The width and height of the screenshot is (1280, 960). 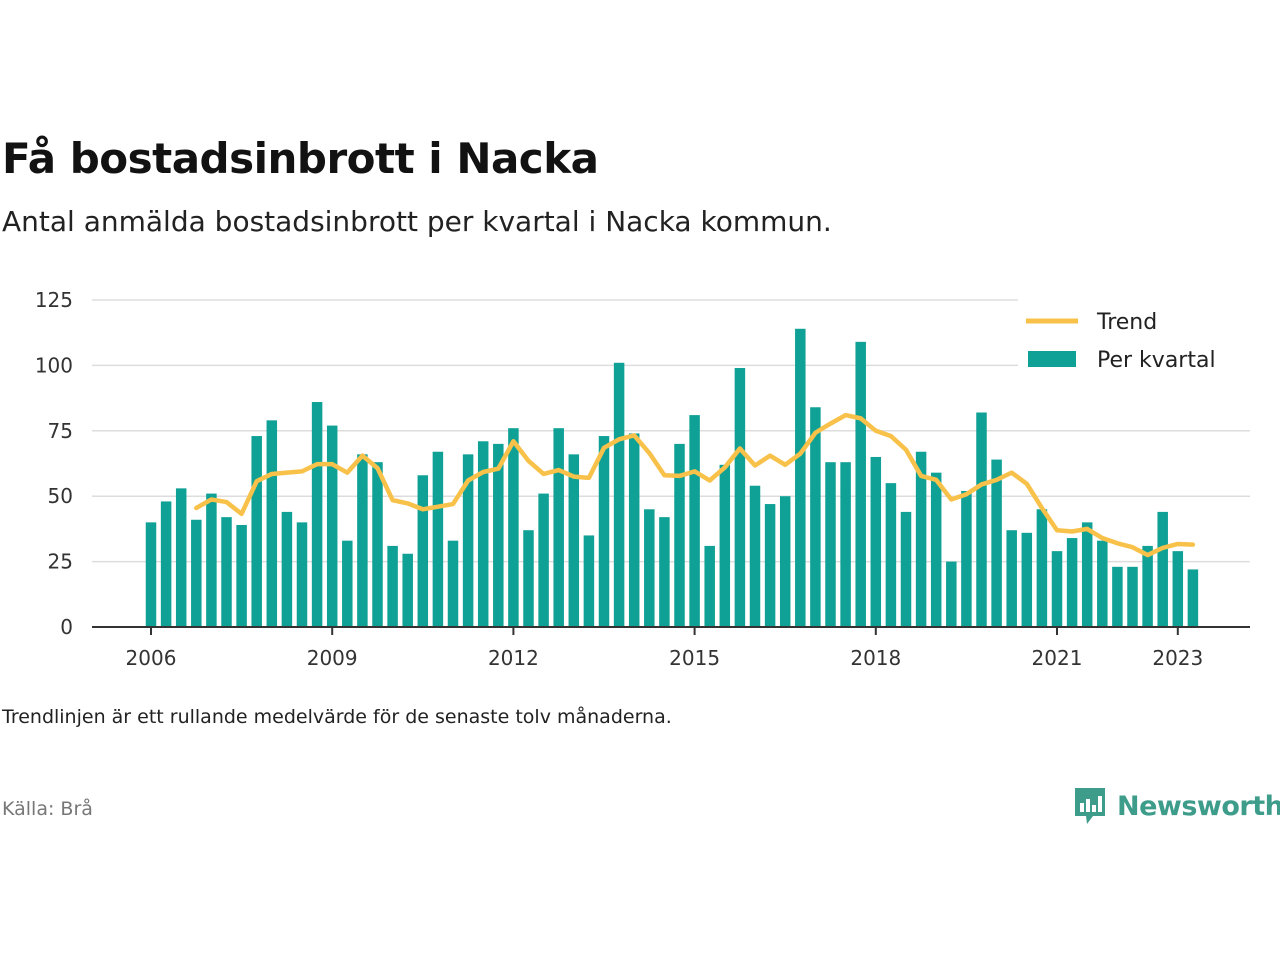 What do you see at coordinates (1177, 658) in the screenshot?
I see `x-tick-label: 2023` at bounding box center [1177, 658].